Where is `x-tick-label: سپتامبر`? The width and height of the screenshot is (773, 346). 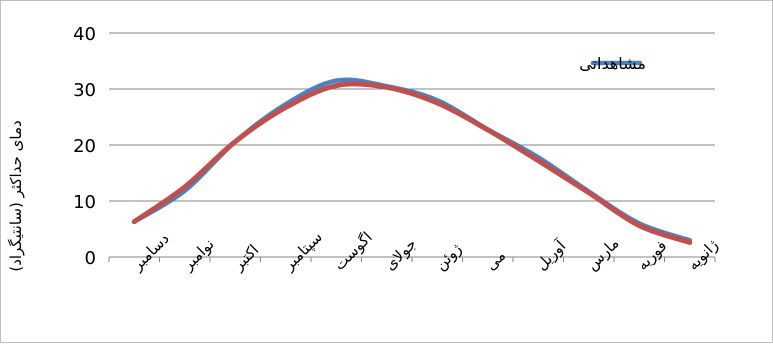
x-tick-label: سپتامبر is located at coordinates (302, 251).